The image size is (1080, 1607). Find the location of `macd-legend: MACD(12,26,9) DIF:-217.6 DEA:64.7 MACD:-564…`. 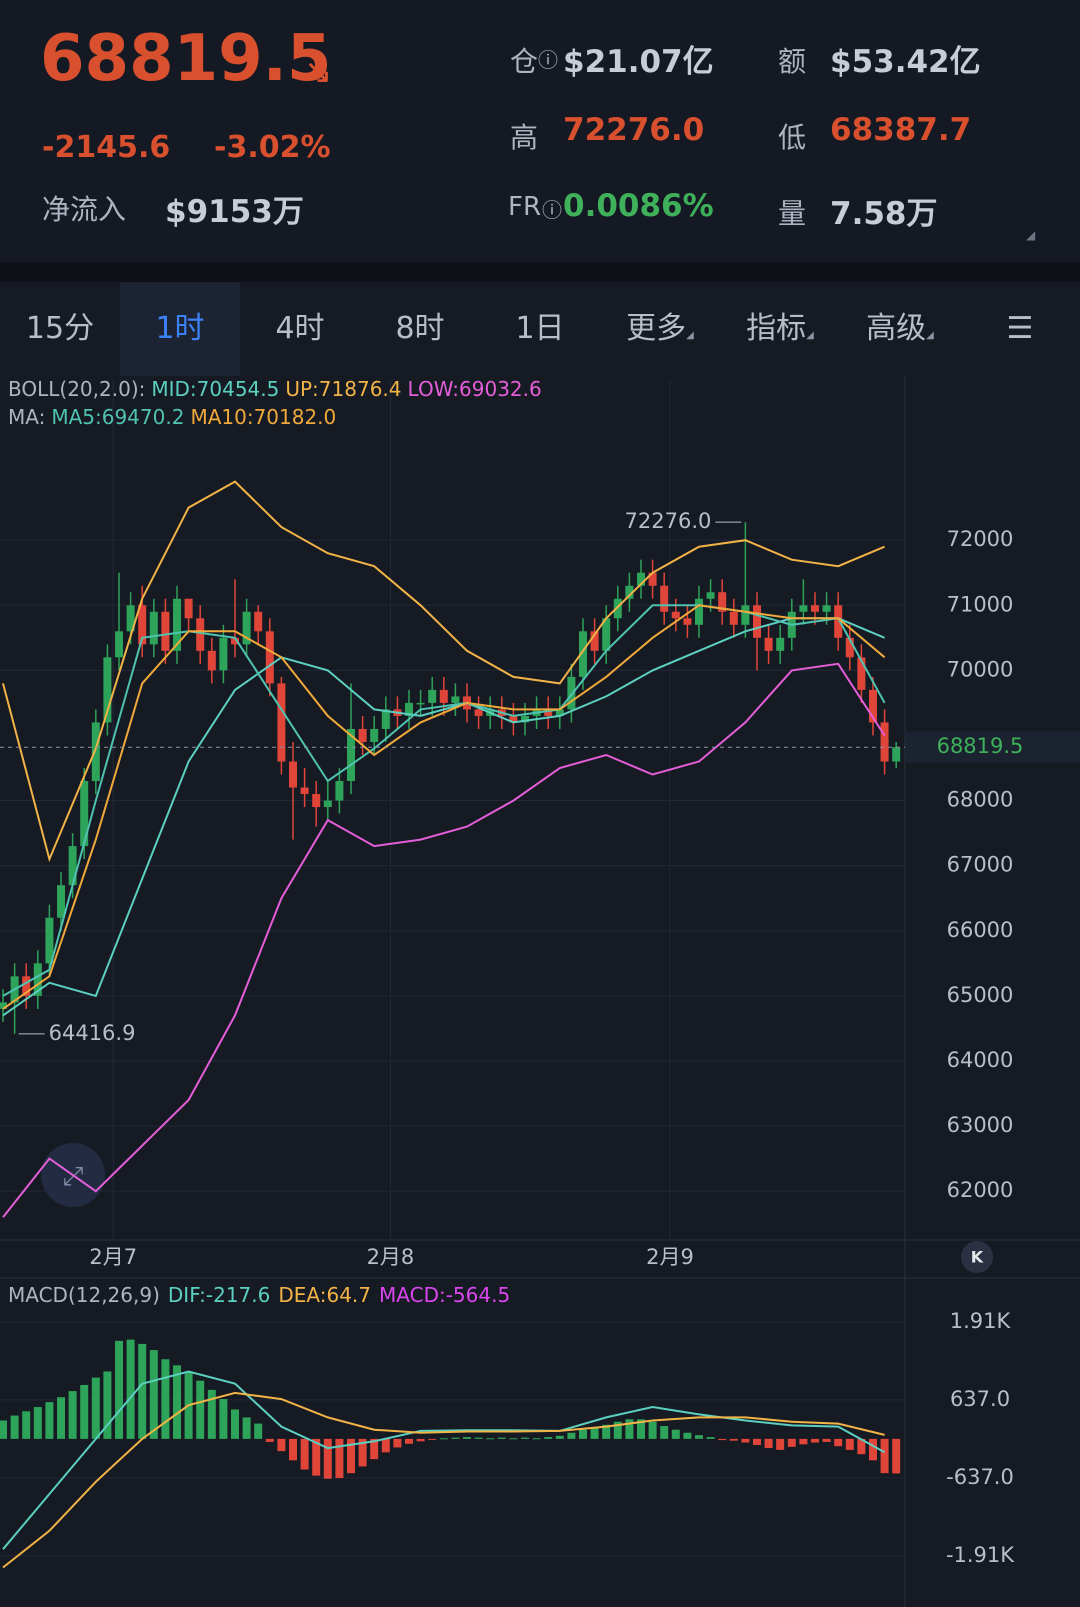

macd-legend: MACD(12,26,9) DIF:-217.6 DEA:64.7 MACD:-564… is located at coordinates (259, 1295).